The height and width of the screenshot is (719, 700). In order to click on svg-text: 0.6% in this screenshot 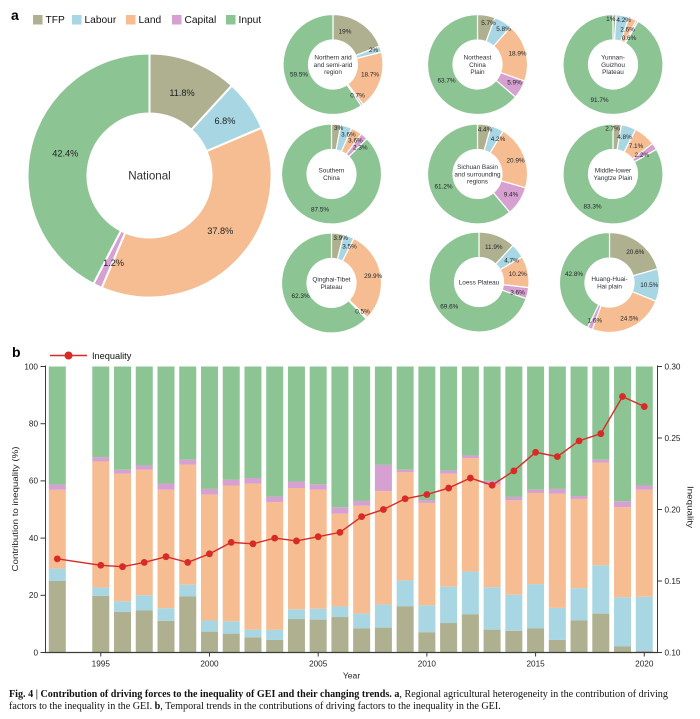, I will do `click(629, 38)`.